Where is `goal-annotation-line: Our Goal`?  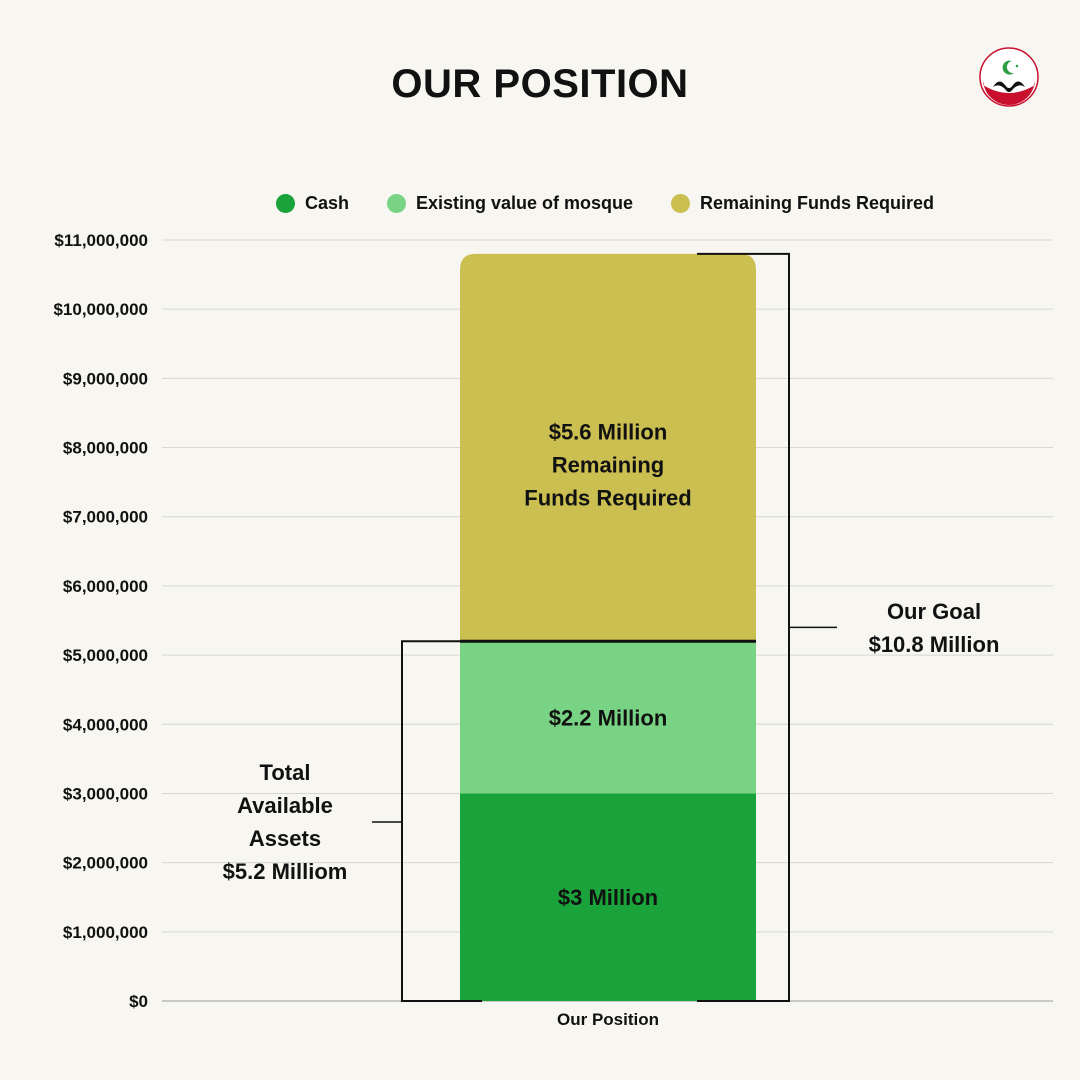
goal-annotation-line: Our Goal is located at coordinates (934, 611).